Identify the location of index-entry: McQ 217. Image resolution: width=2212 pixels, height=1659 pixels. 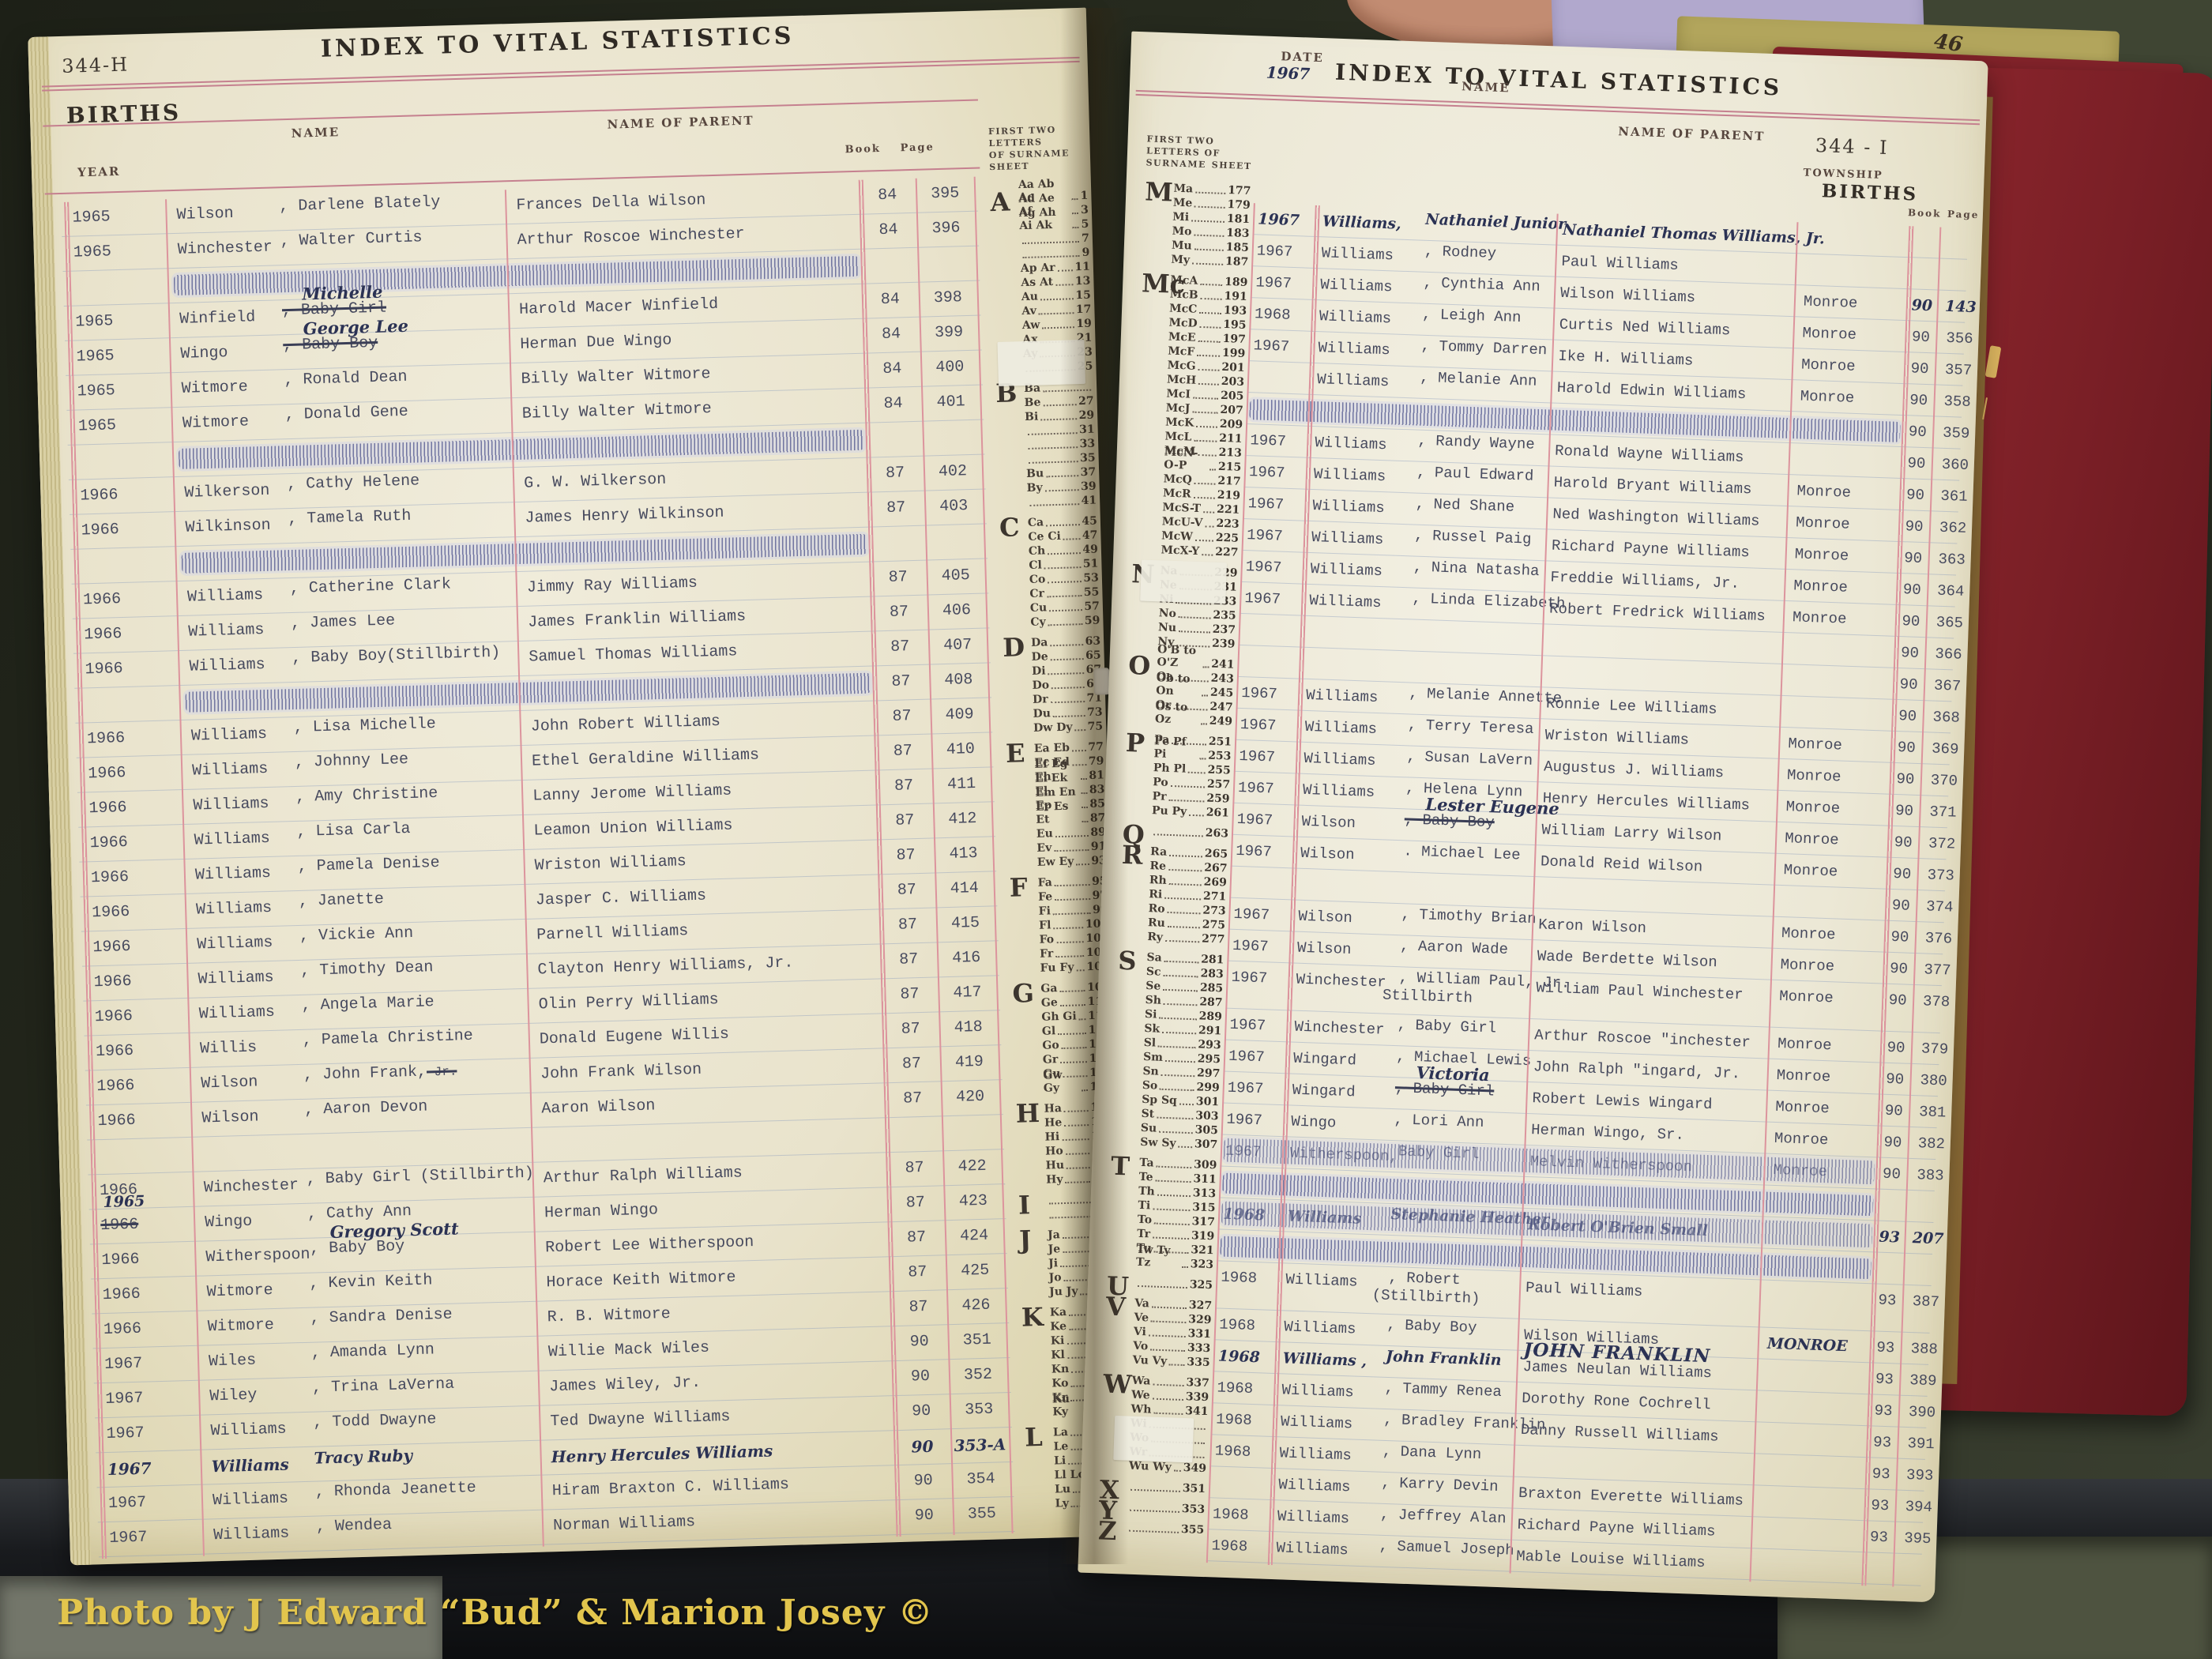
(1202, 480).